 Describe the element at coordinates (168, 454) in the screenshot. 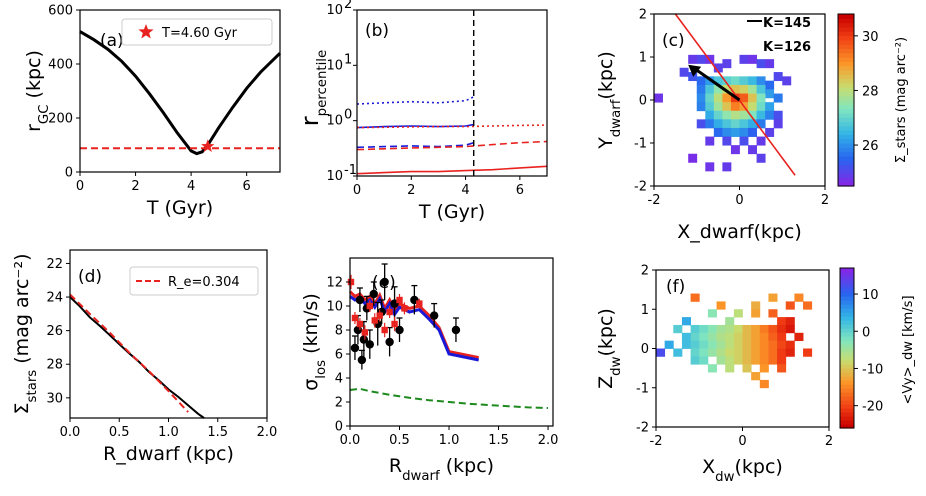

I see `x-axis-label: R_dwarf (kpc)` at that location.